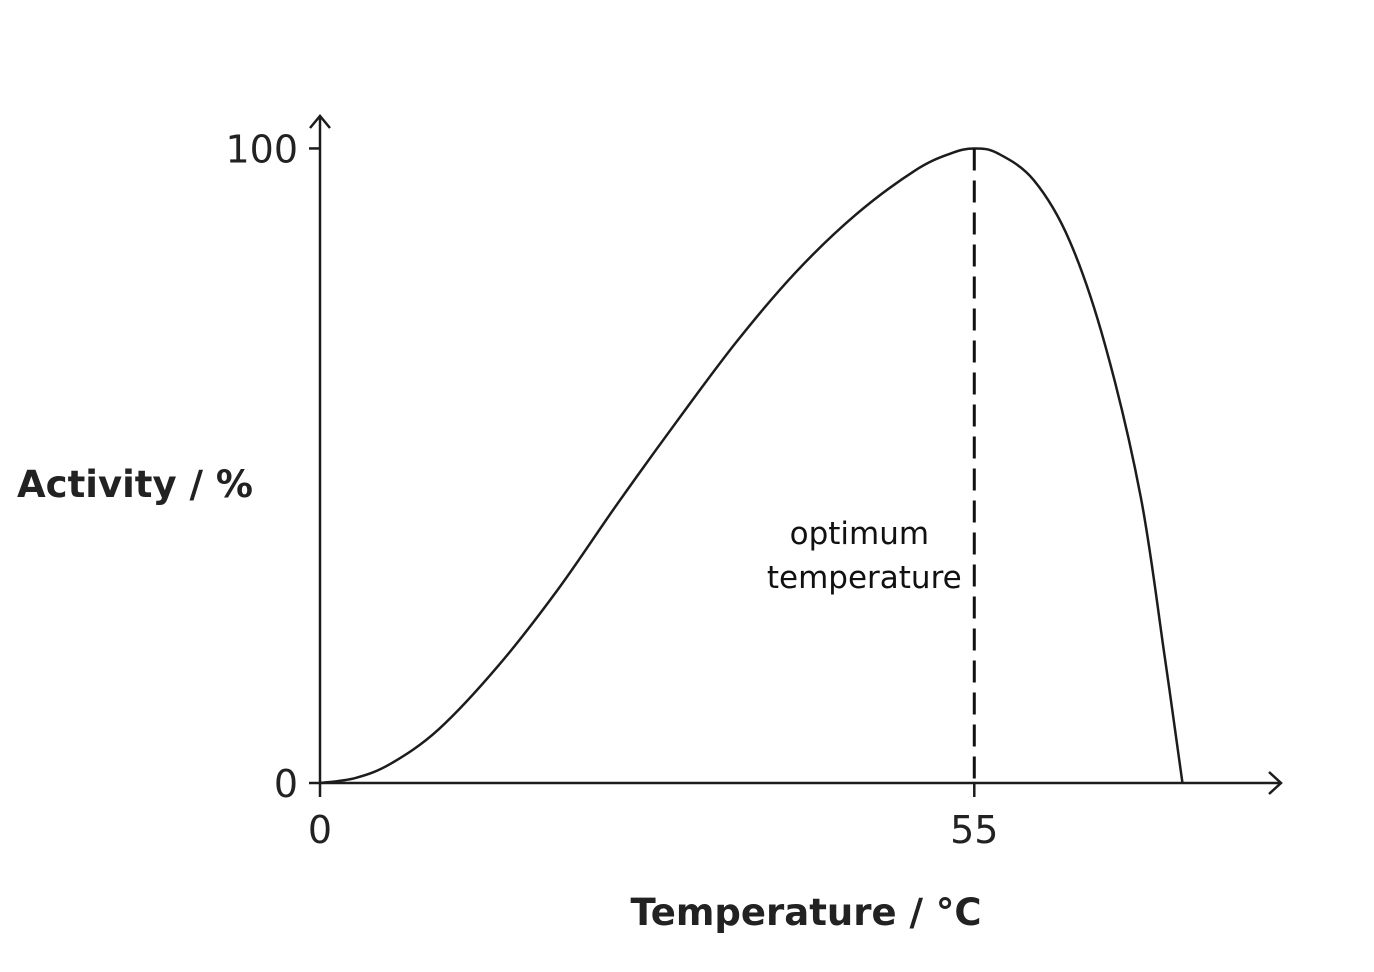 The width and height of the screenshot is (1374, 972). What do you see at coordinates (320, 830) in the screenshot?
I see `x-tick-label: 0` at bounding box center [320, 830].